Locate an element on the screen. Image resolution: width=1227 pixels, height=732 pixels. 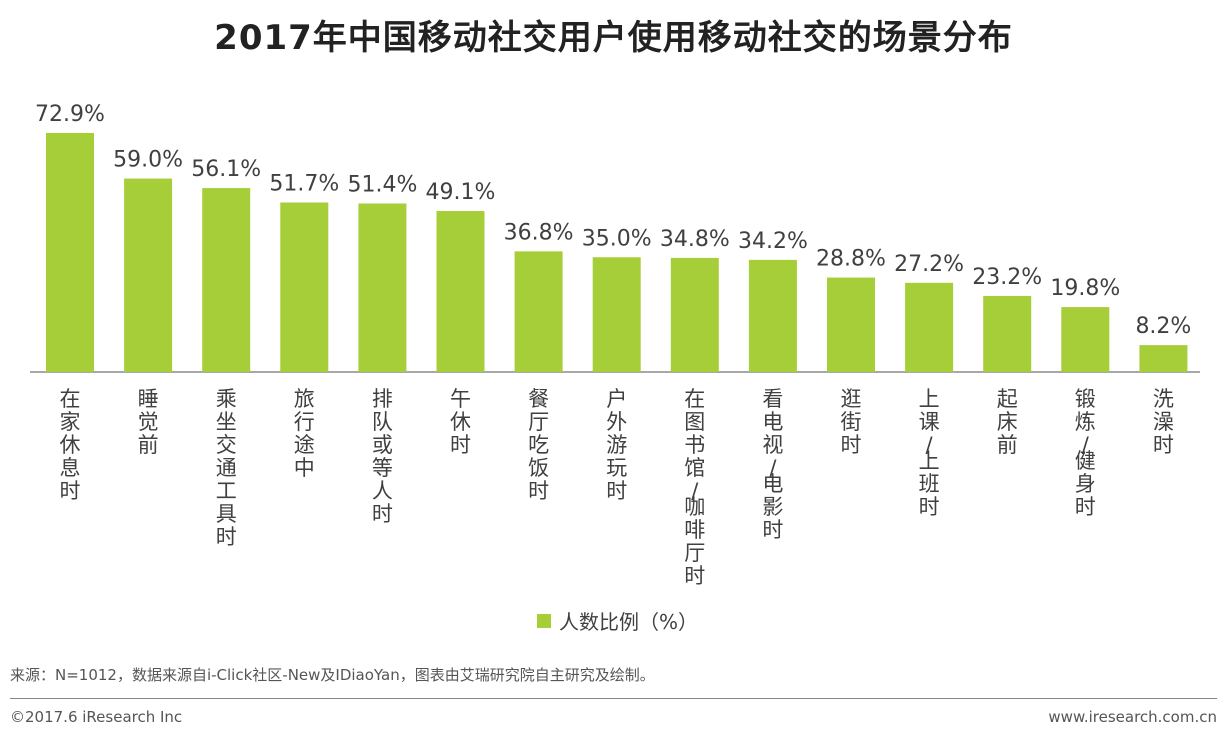
legend-label: 人数比例（%） is located at coordinates (629, 622).